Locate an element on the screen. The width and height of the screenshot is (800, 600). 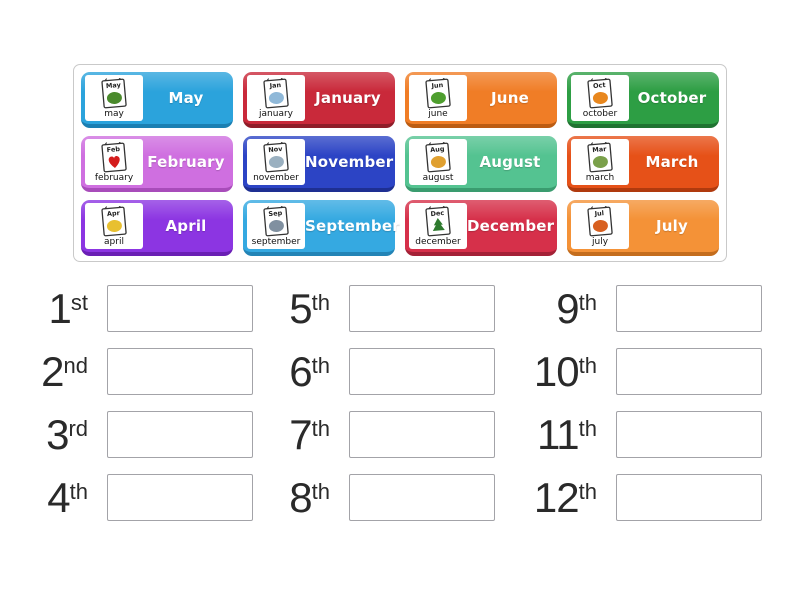
month-tile-label: September is located at coordinates (352, 226).